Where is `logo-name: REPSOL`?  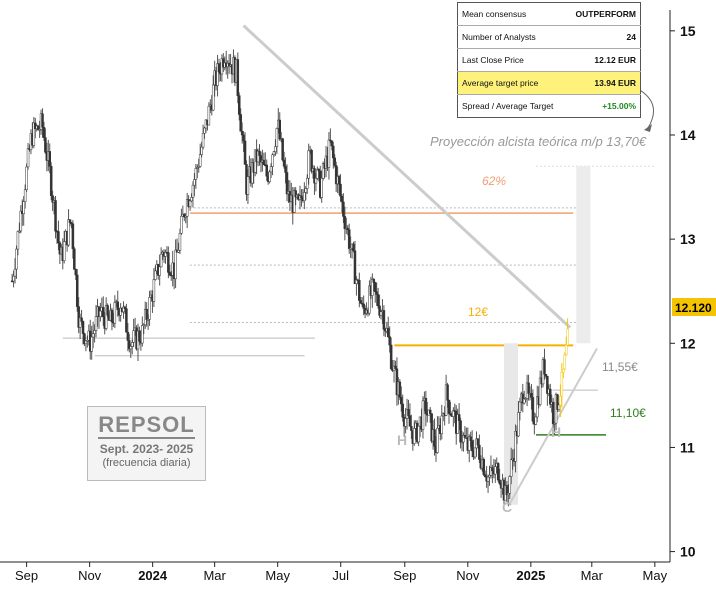 logo-name: REPSOL is located at coordinates (146, 425).